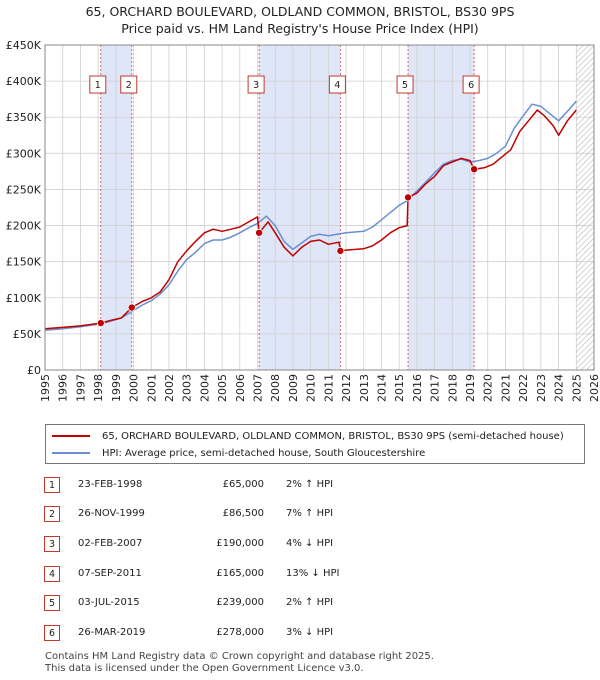  Describe the element at coordinates (541, 388) in the screenshot. I see `x-tick-label: 2023` at that location.